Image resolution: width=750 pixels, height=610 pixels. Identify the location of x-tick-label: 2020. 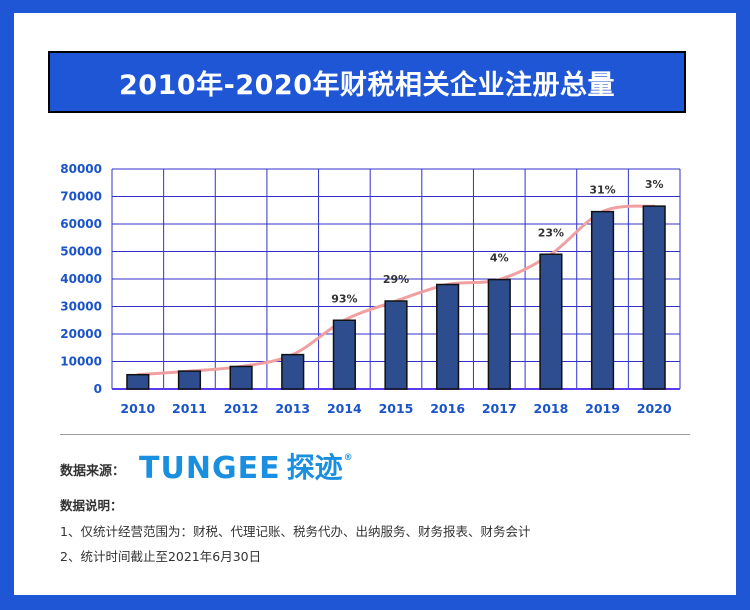
(654, 408).